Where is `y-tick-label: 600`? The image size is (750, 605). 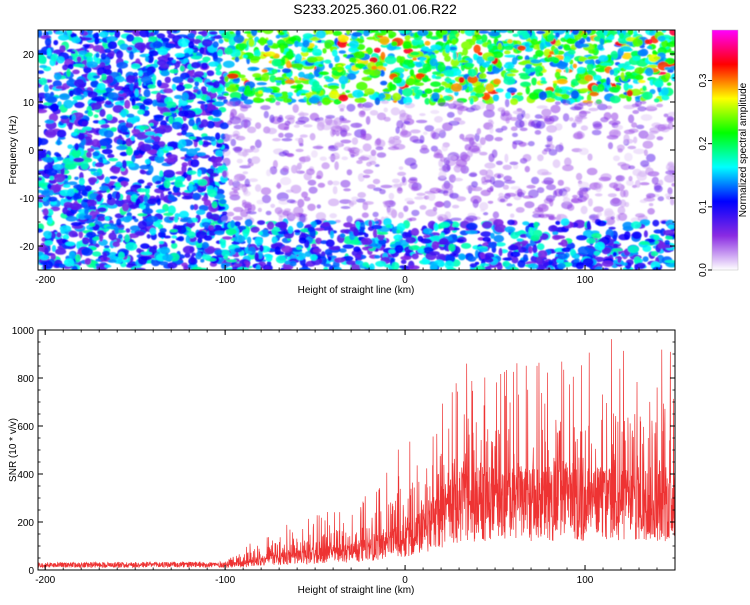
y-tick-label: 600 is located at coordinates (25, 427).